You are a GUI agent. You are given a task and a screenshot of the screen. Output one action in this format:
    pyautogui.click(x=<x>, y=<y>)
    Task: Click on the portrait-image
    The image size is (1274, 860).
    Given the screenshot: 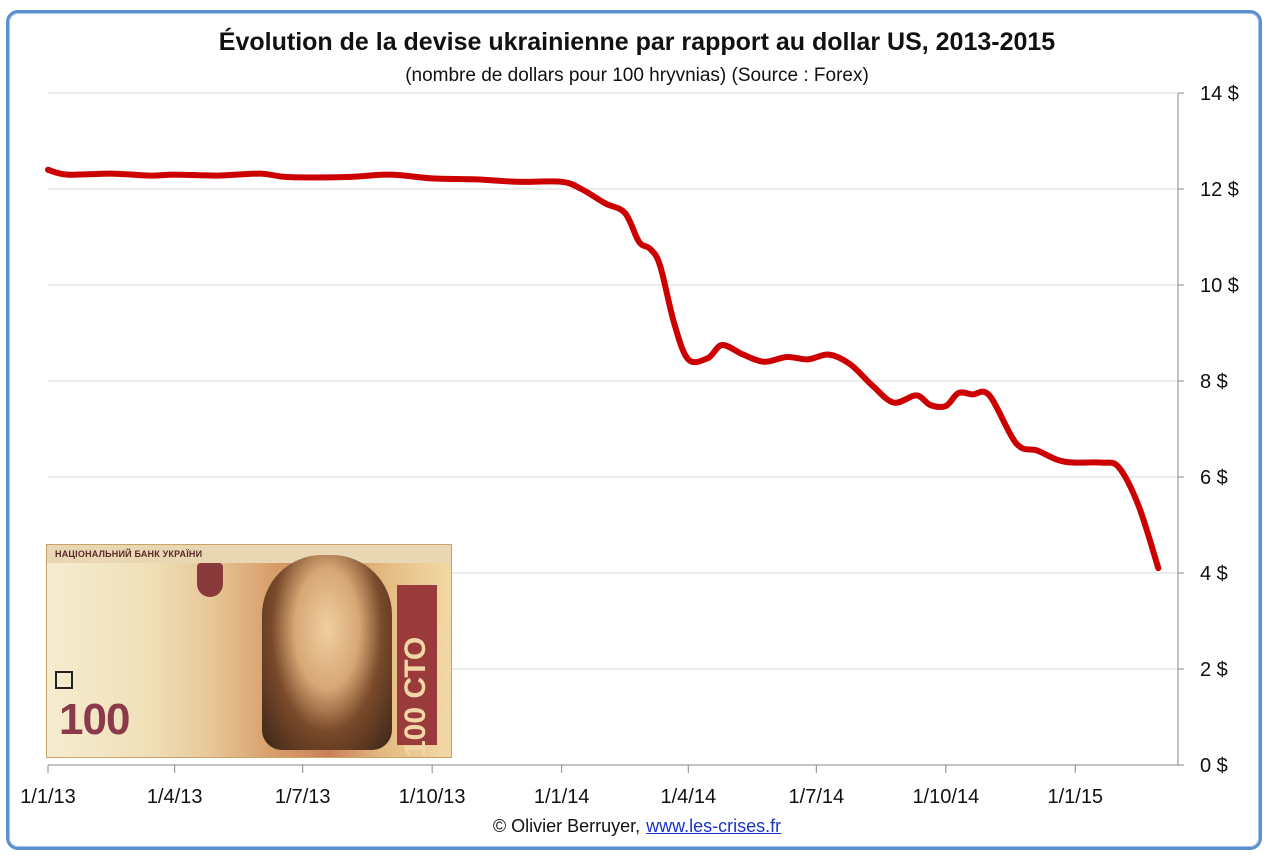 What is the action you would take?
    pyautogui.click(x=327, y=652)
    